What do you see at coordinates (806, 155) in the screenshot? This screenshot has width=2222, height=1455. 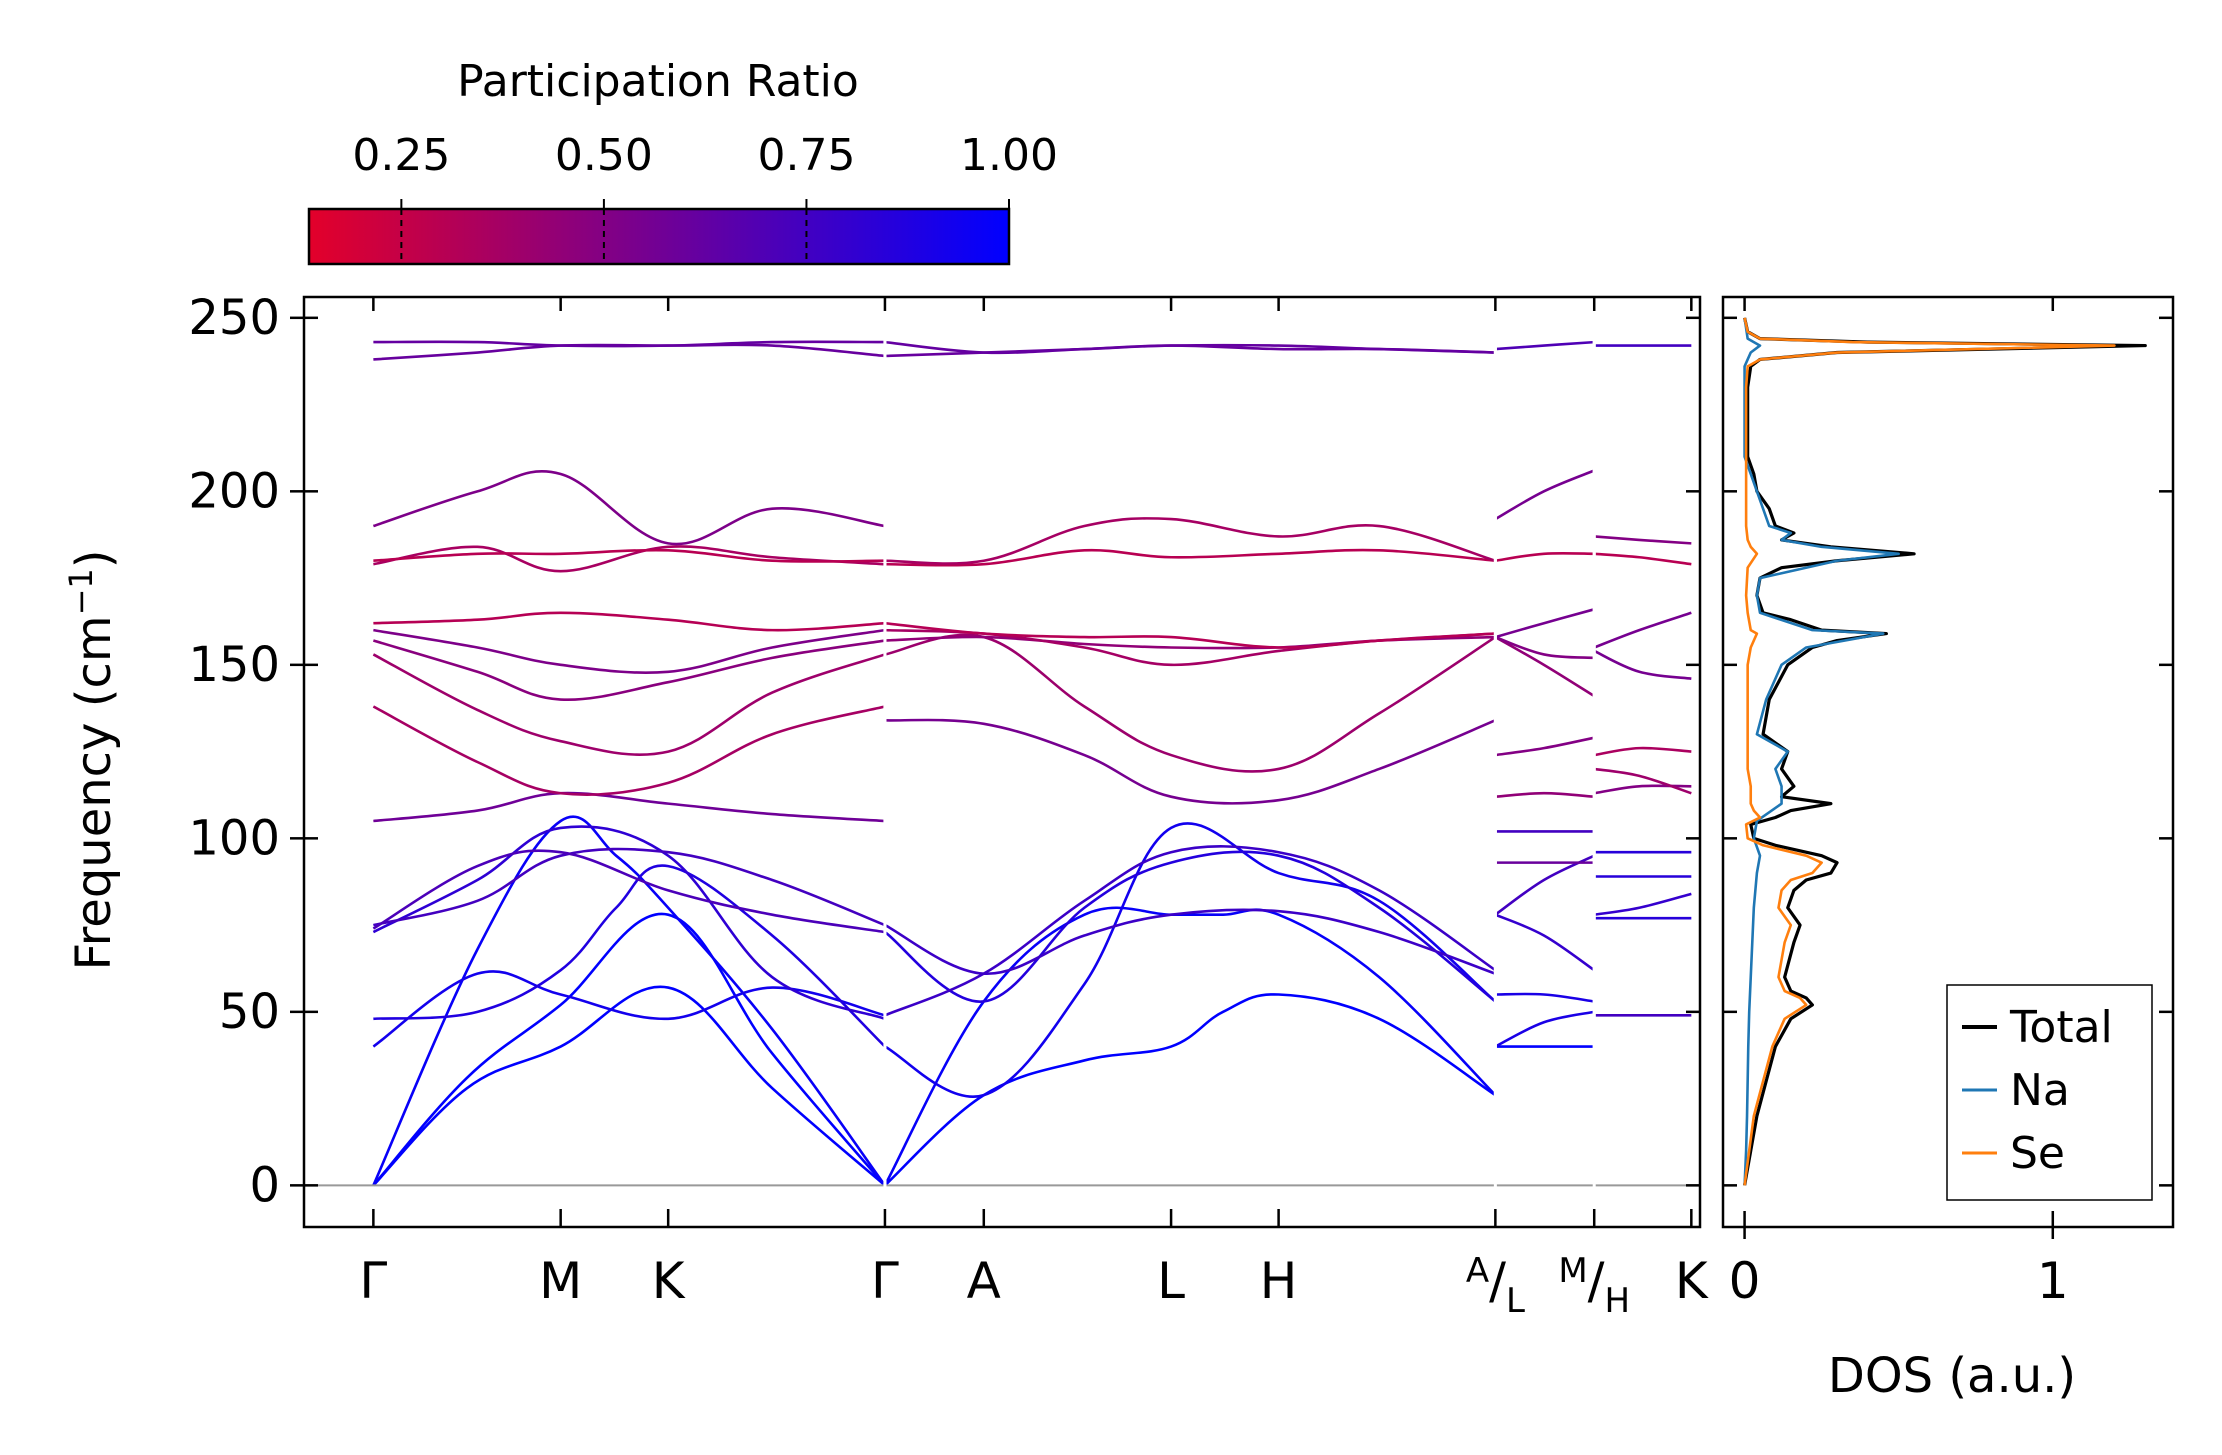 I see `colorbar-tick-label: 0.75` at bounding box center [806, 155].